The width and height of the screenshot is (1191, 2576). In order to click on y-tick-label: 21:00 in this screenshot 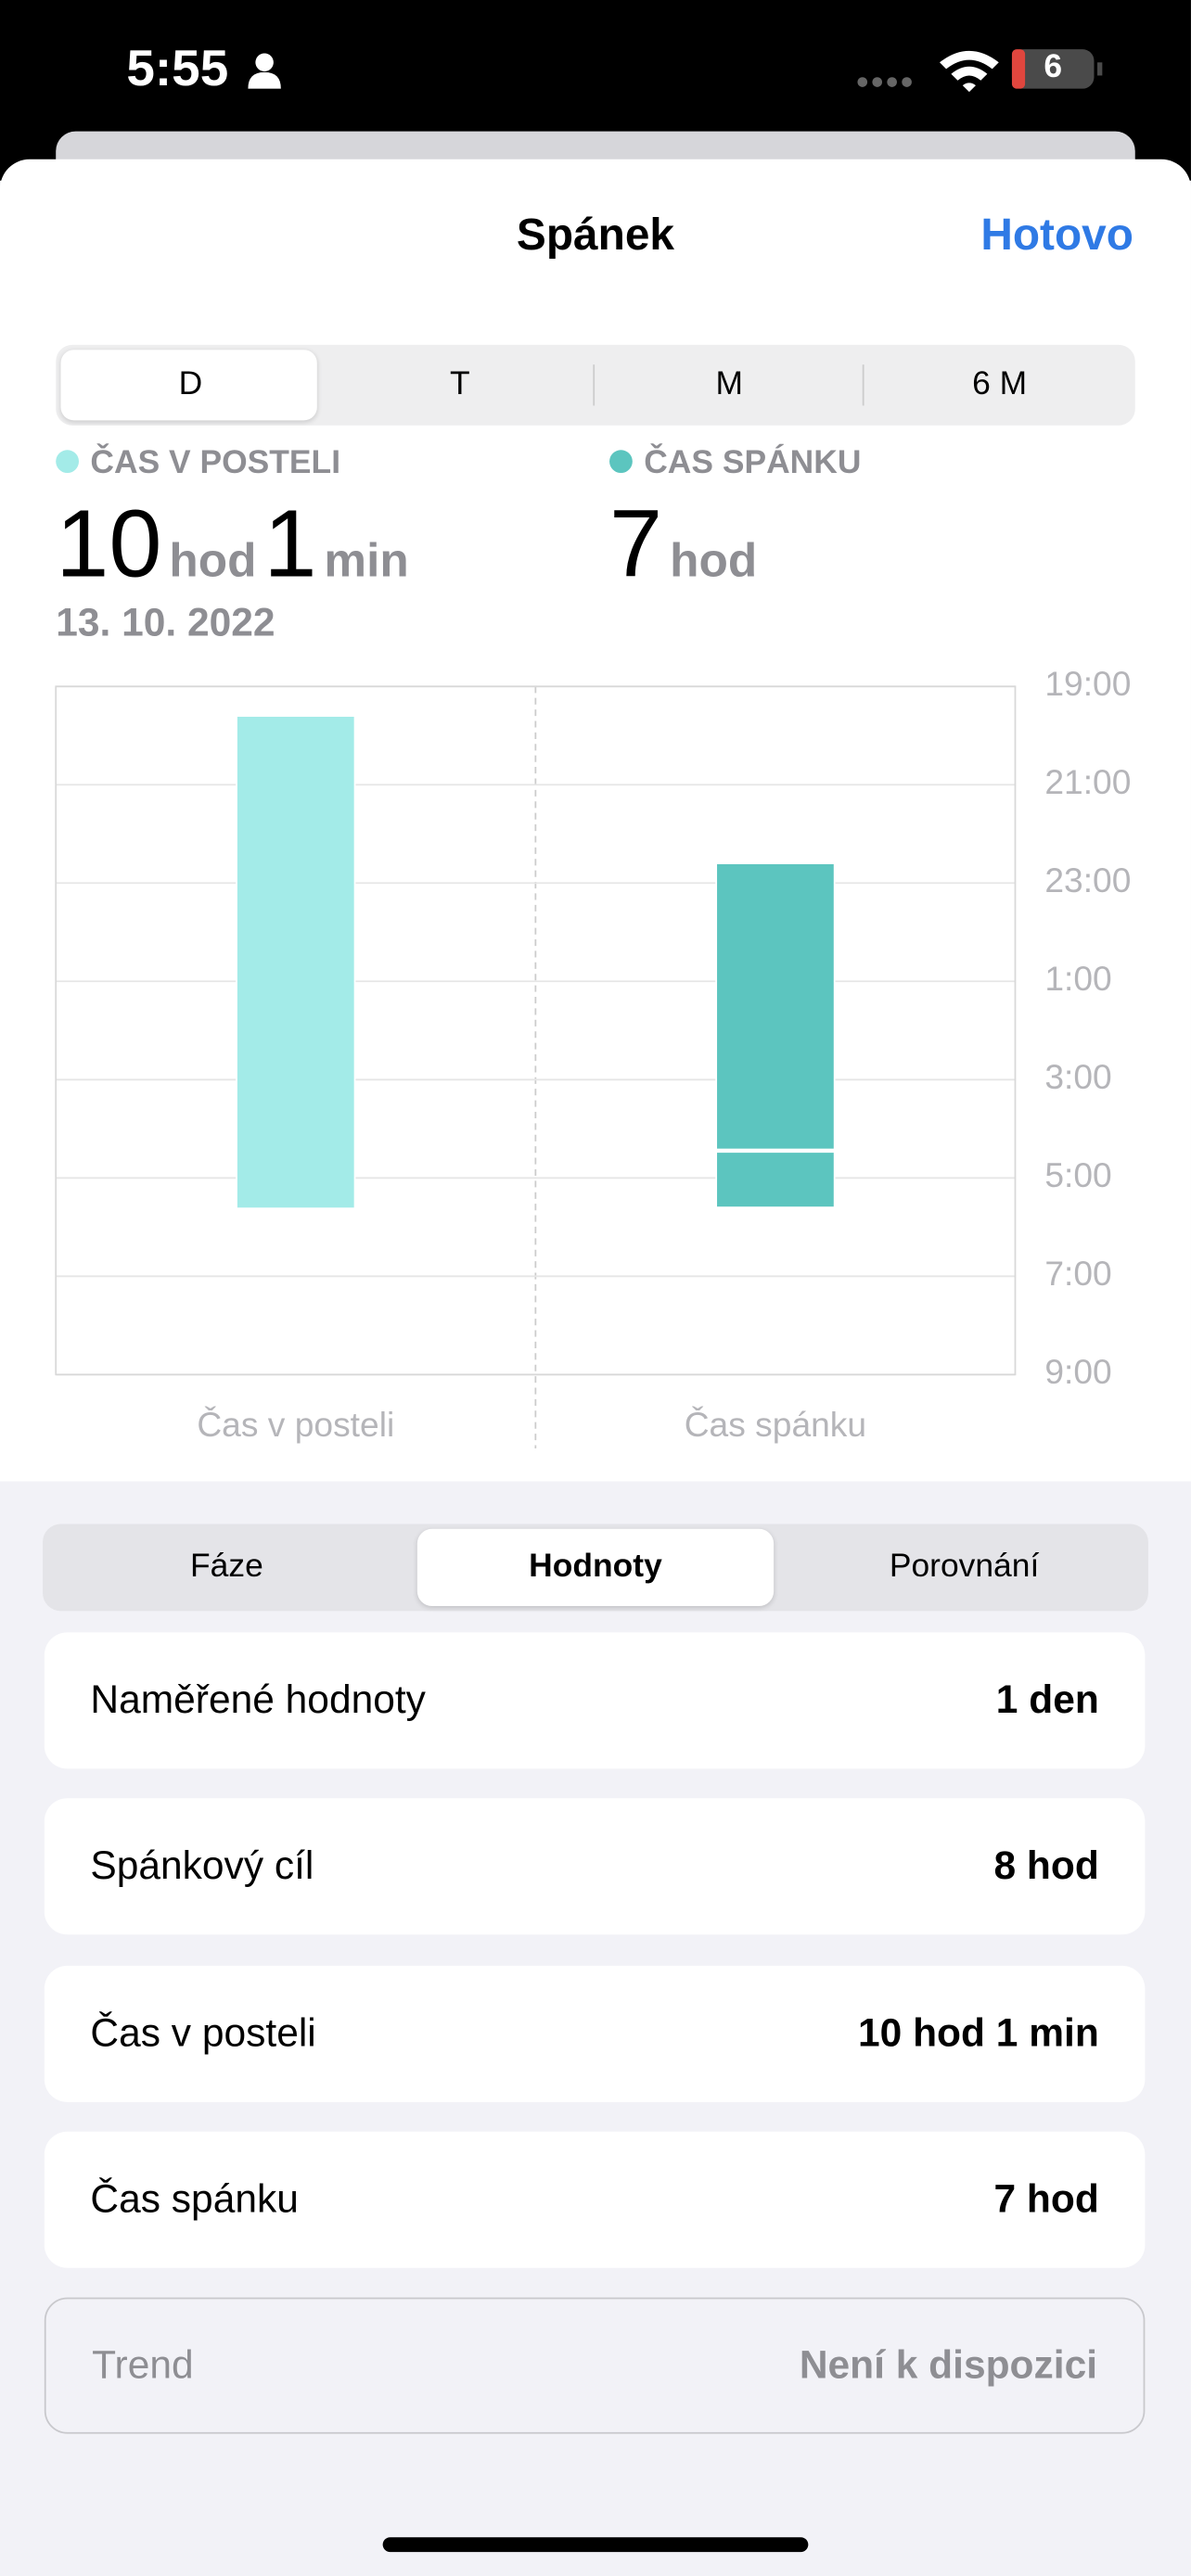, I will do `click(1087, 782)`.